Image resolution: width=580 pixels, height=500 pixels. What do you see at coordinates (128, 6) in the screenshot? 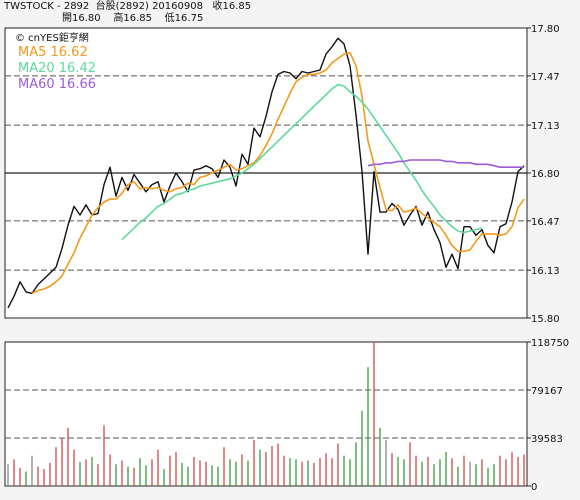
I see `header-line-1: TWSTOCK - 2892 台股(2892) 20160908 收16.85` at bounding box center [128, 6].